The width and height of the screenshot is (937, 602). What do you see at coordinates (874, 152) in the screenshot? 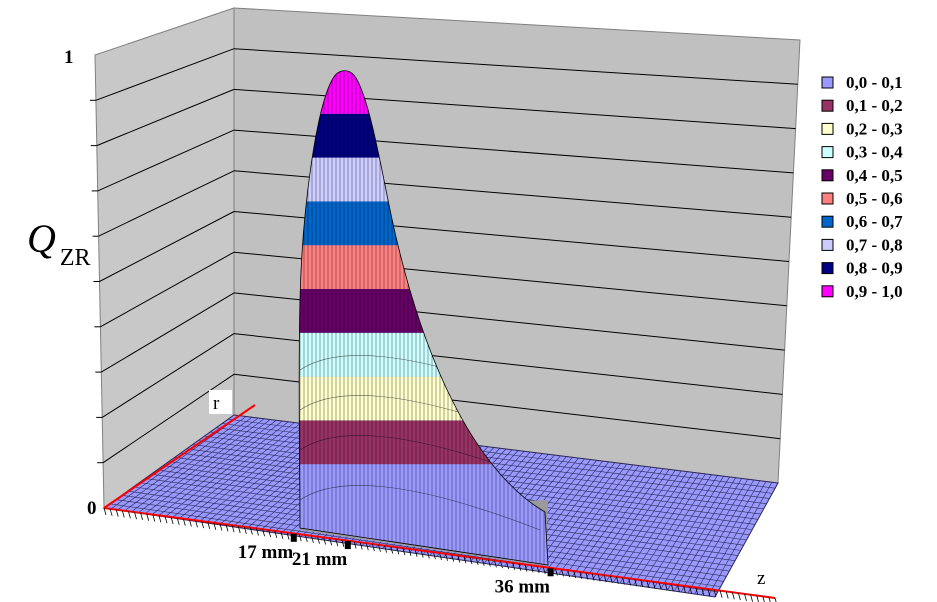
I see `legend-label: 0,3 - 0,4` at bounding box center [874, 152].